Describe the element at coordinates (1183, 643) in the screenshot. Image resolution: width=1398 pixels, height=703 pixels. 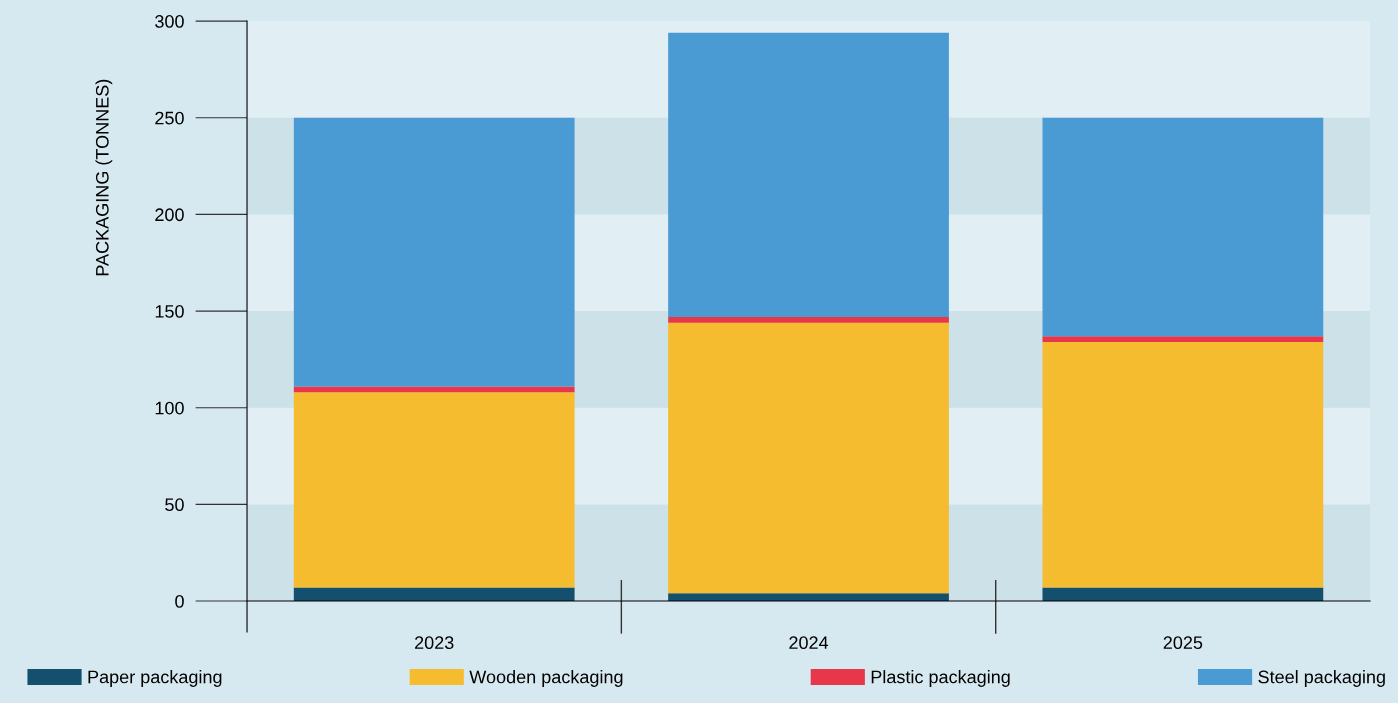
I see `x-tick-label: 2025` at that location.